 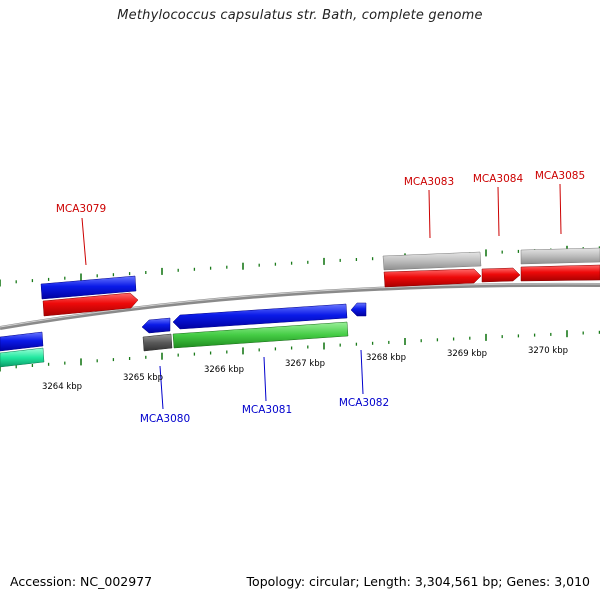 I want to click on gene-label-mca3081: MCA3081, so click(x=267, y=410).